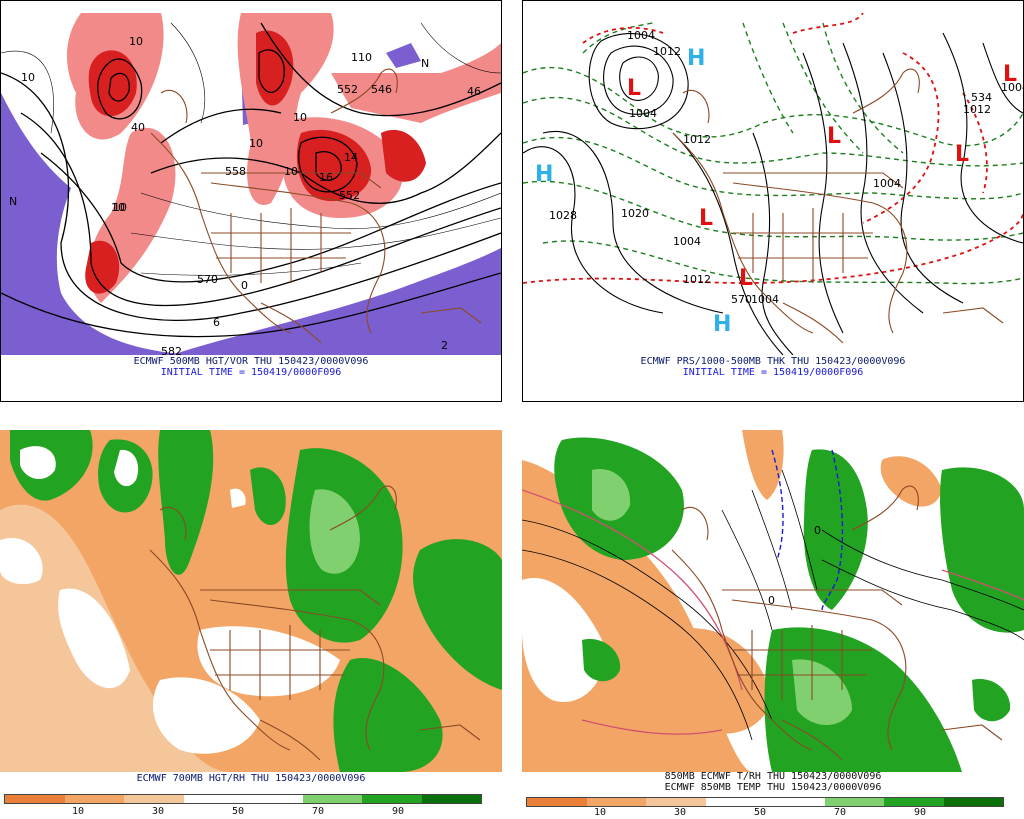  Describe the element at coordinates (361, 57) in the screenshot. I see `contour-label: 110` at that location.